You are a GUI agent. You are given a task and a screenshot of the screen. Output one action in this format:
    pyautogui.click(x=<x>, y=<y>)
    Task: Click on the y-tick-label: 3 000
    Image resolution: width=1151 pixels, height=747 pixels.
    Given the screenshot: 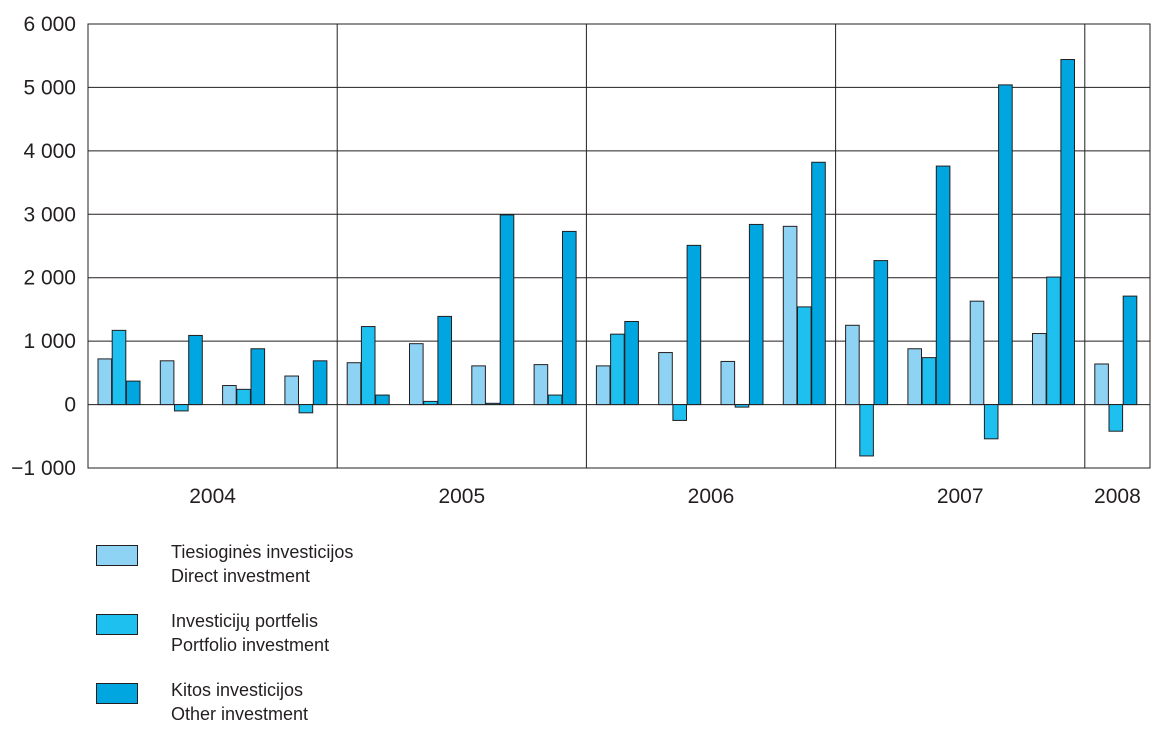 What is the action you would take?
    pyautogui.click(x=49, y=214)
    